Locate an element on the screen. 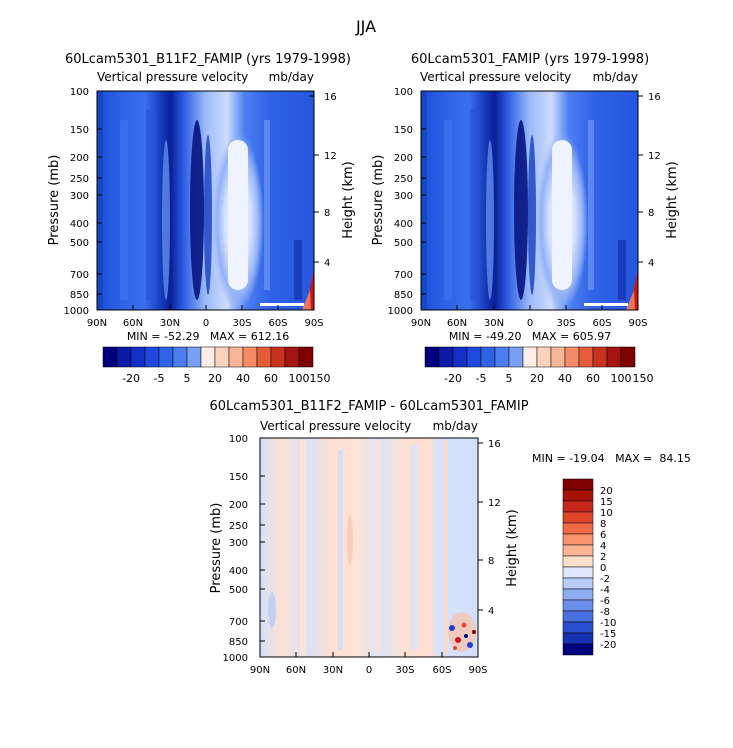  y-tick-label: 700 is located at coordinates (79, 275).